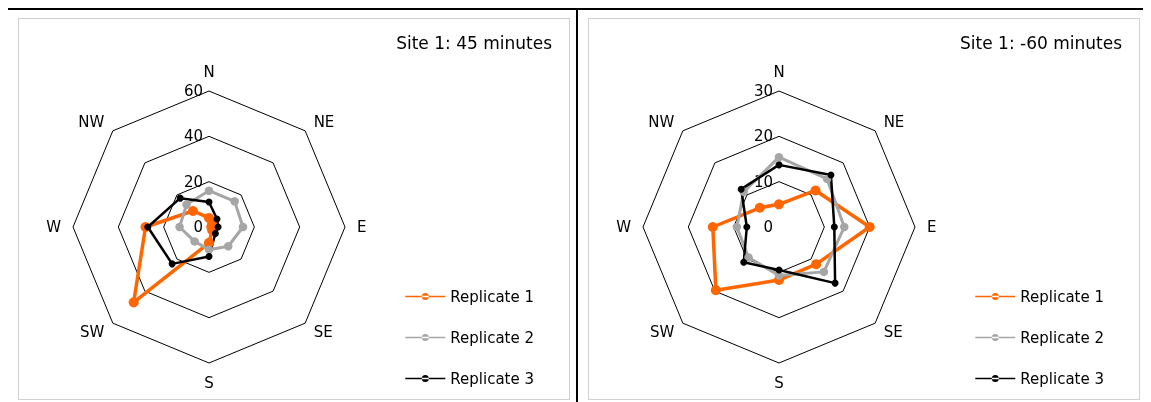  What do you see at coordinates (1041, 42) in the screenshot?
I see `chart-title: Site 1: -60 minutes` at bounding box center [1041, 42].